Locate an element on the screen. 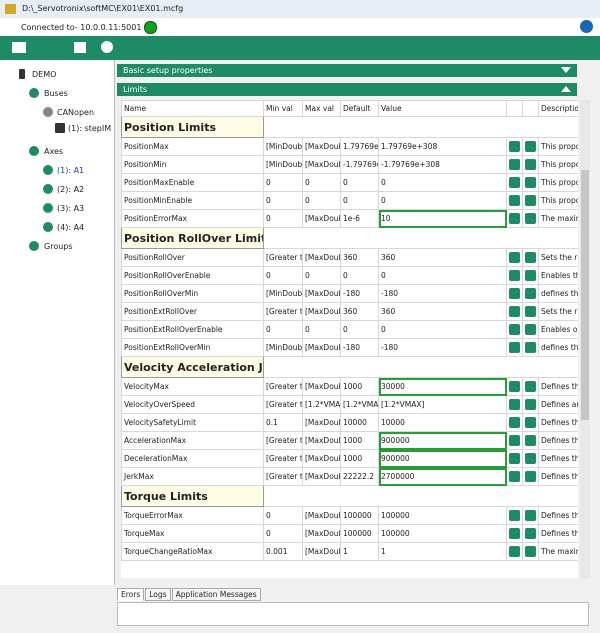 This screenshot has height=633, width=600. tree-node: Buses is located at coordinates (56, 93).